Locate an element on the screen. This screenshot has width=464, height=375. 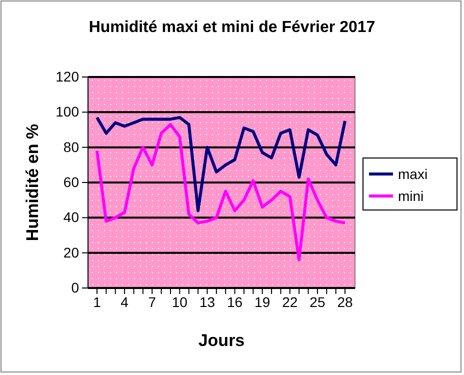
y-tick-label: 100 is located at coordinates (68, 112).